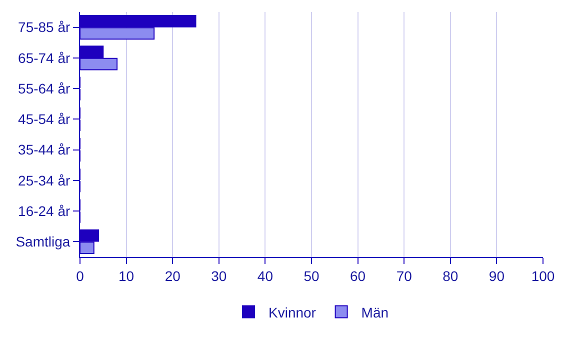  Describe the element at coordinates (44, 210) in the screenshot. I see `y-tick-label: 16-24 år` at that location.